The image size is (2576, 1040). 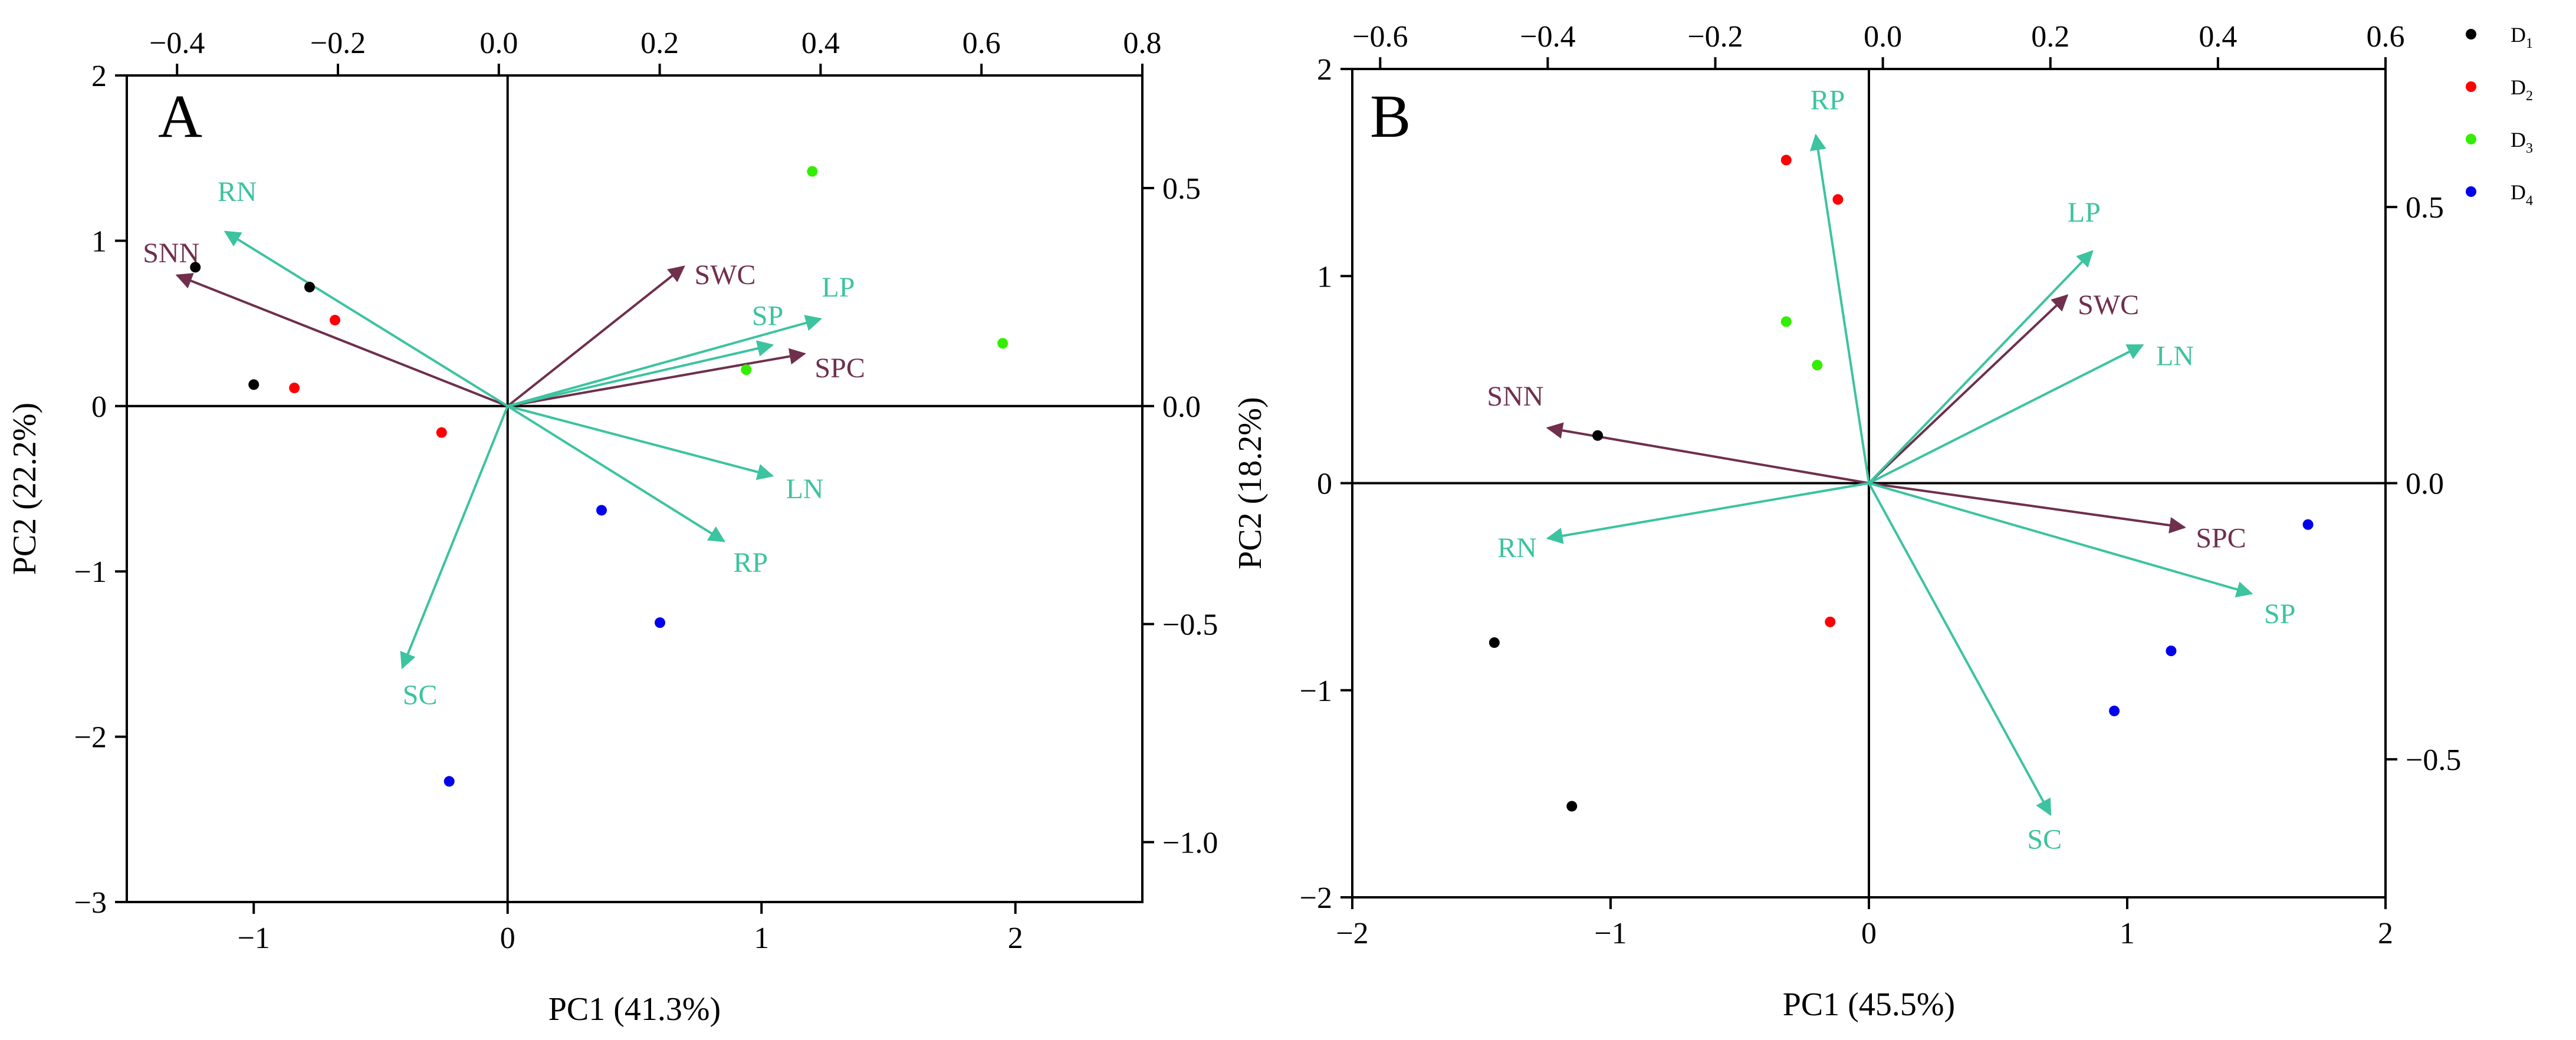 What do you see at coordinates (2471, 34) in the screenshot?
I see `legend-marker-d1` at bounding box center [2471, 34].